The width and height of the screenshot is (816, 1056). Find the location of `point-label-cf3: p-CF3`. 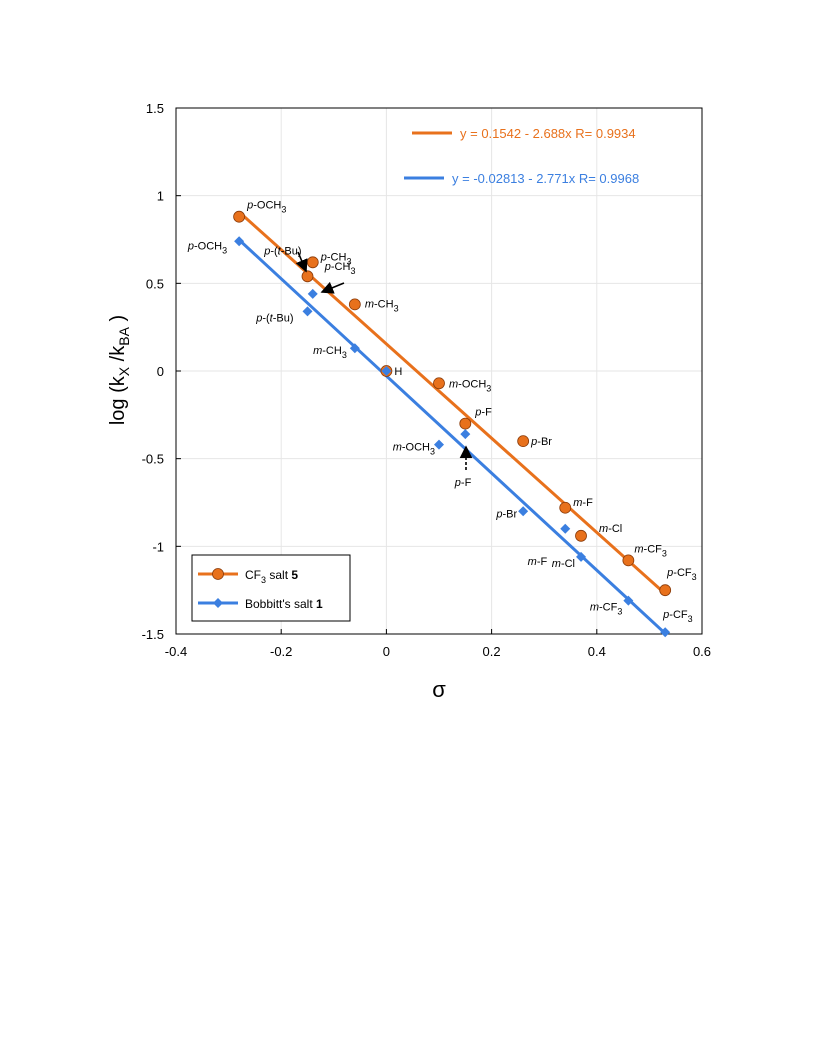

point-label-cf3: p-CF3 is located at coordinates (681, 574).